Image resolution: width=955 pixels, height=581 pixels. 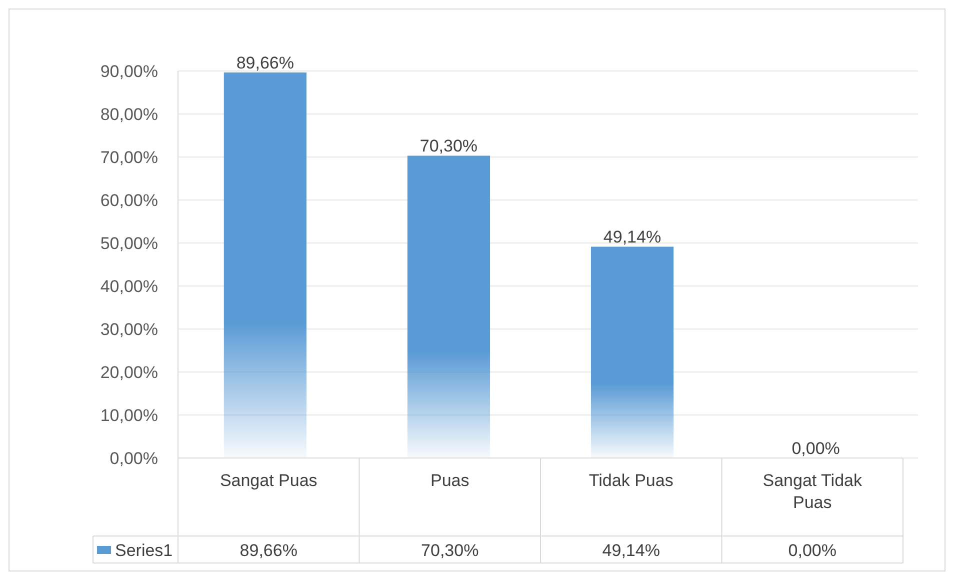 I want to click on text: 70,30%, so click(x=449, y=146).